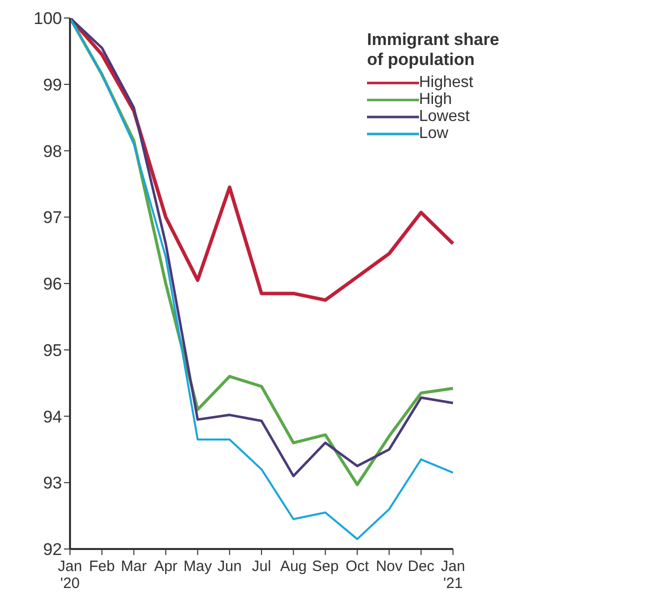 This screenshot has height=613, width=645. What do you see at coordinates (52, 284) in the screenshot?
I see `y-tick-label: 96` at bounding box center [52, 284].